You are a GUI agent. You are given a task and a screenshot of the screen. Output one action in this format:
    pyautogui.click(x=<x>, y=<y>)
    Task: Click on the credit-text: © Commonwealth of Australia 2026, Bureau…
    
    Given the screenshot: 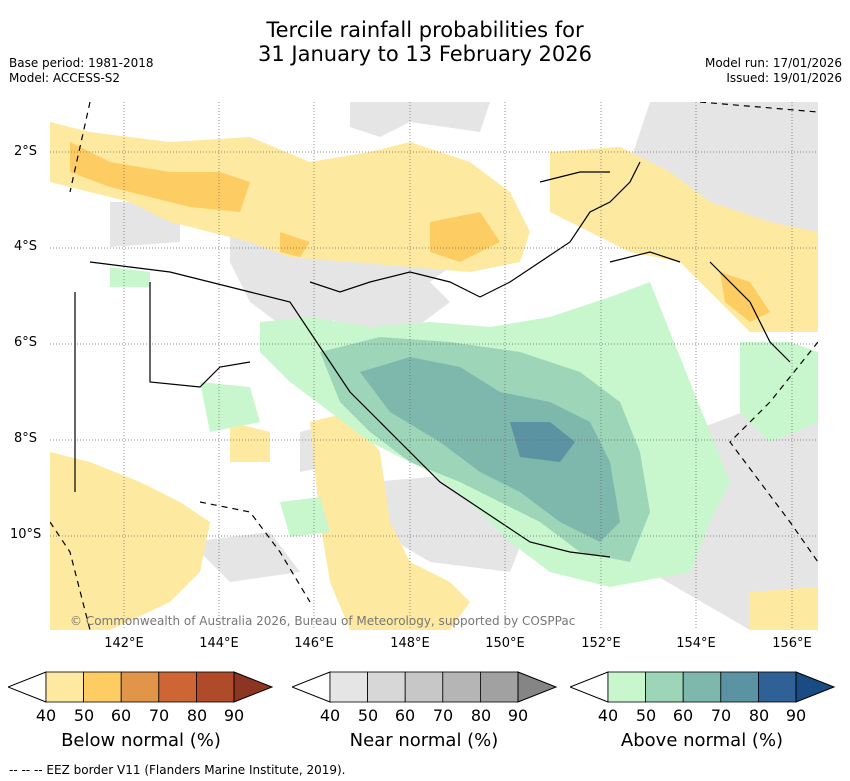 What is the action you would take?
    pyautogui.click(x=323, y=621)
    